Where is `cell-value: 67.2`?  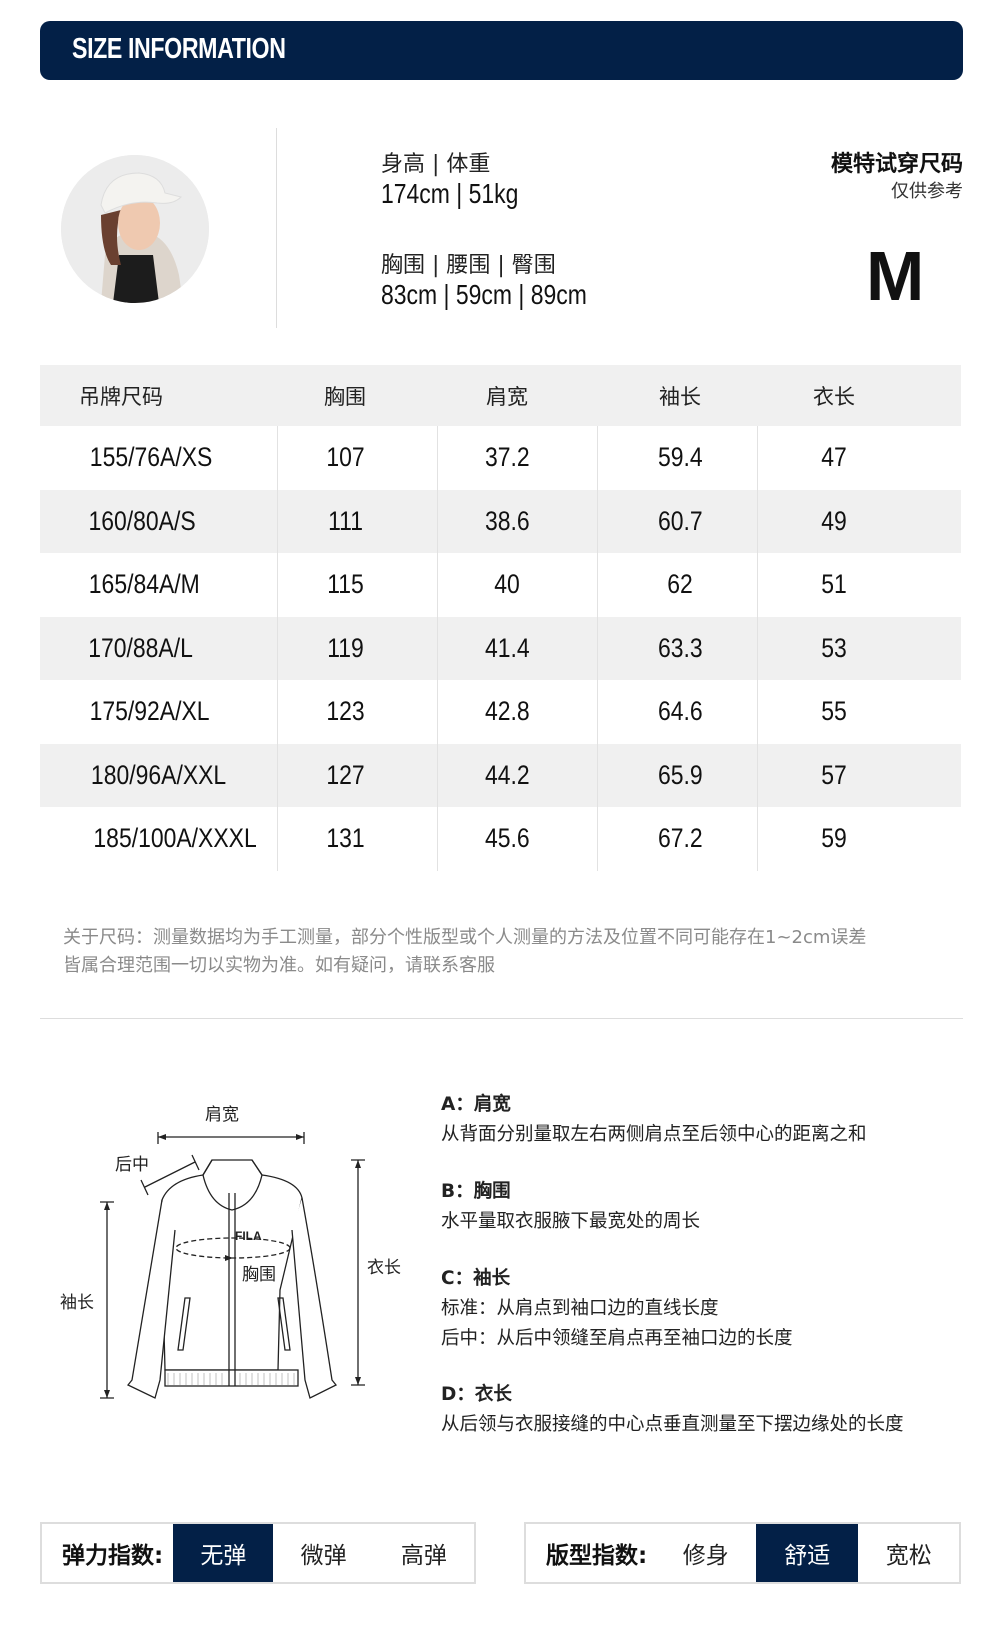
cell-value: 67.2 is located at coordinates (680, 838).